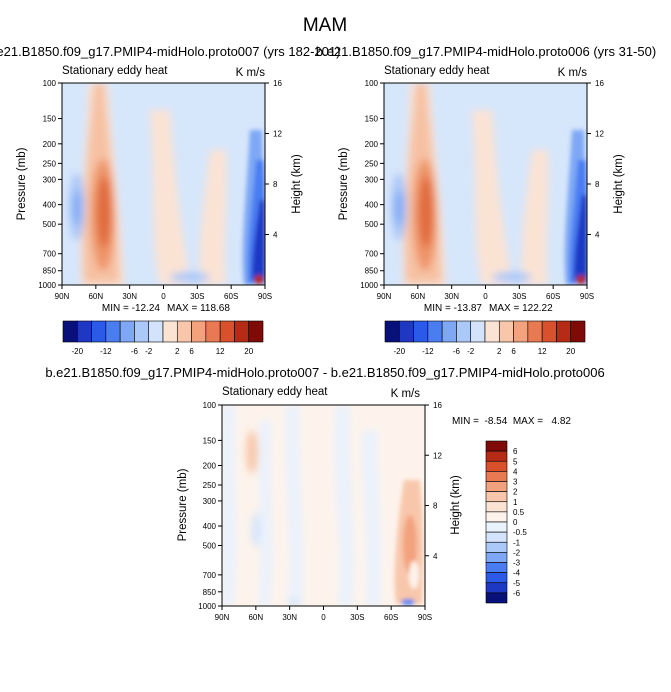  I want to click on panel-1-y-tick-label: 200, so click(50, 144).